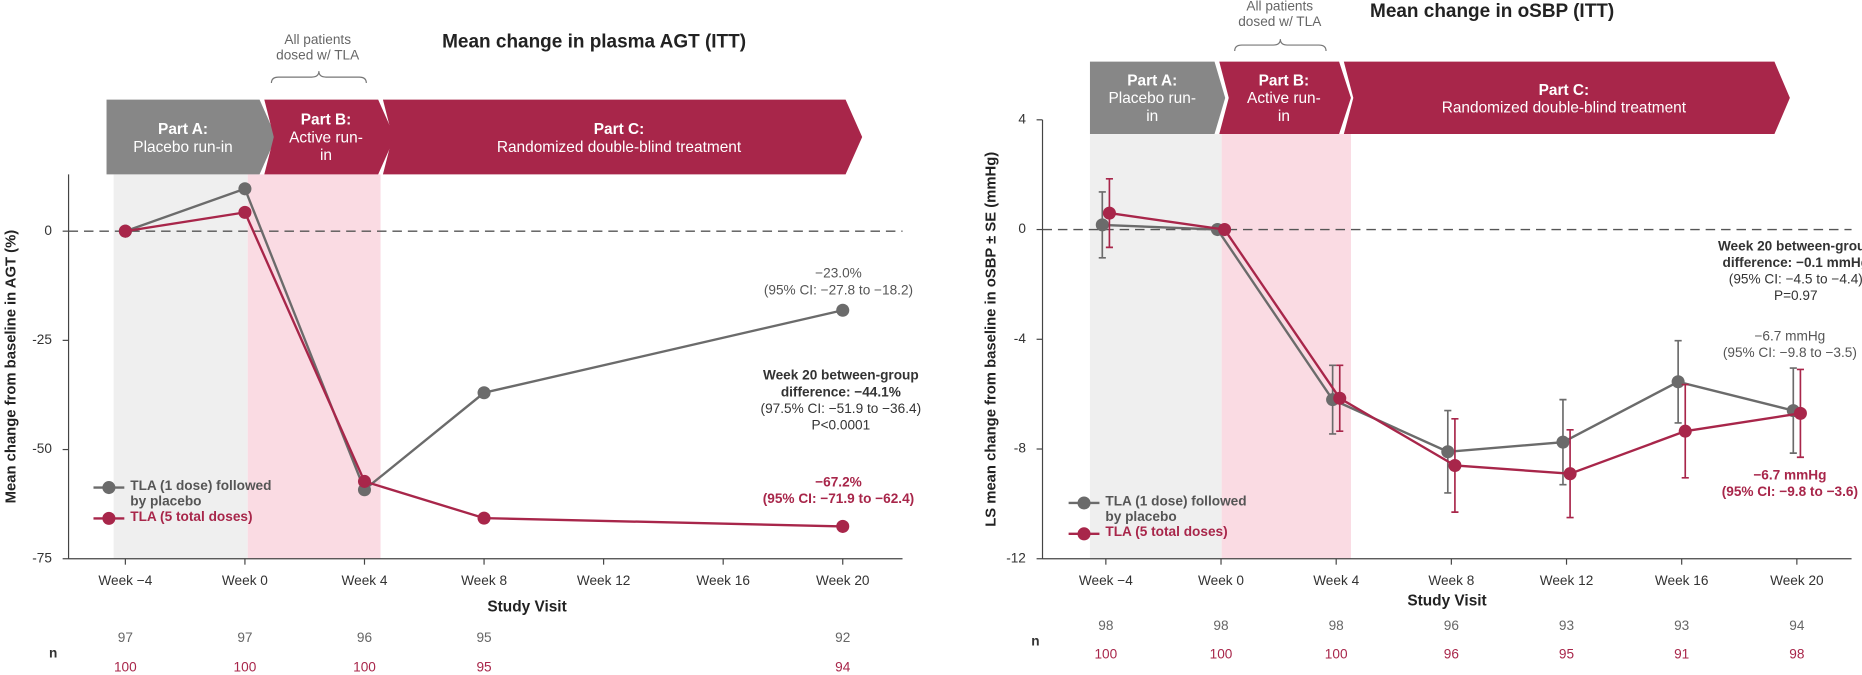  I want to click on chart-title: Mean change in oSBP (ITT), so click(1492, 11).